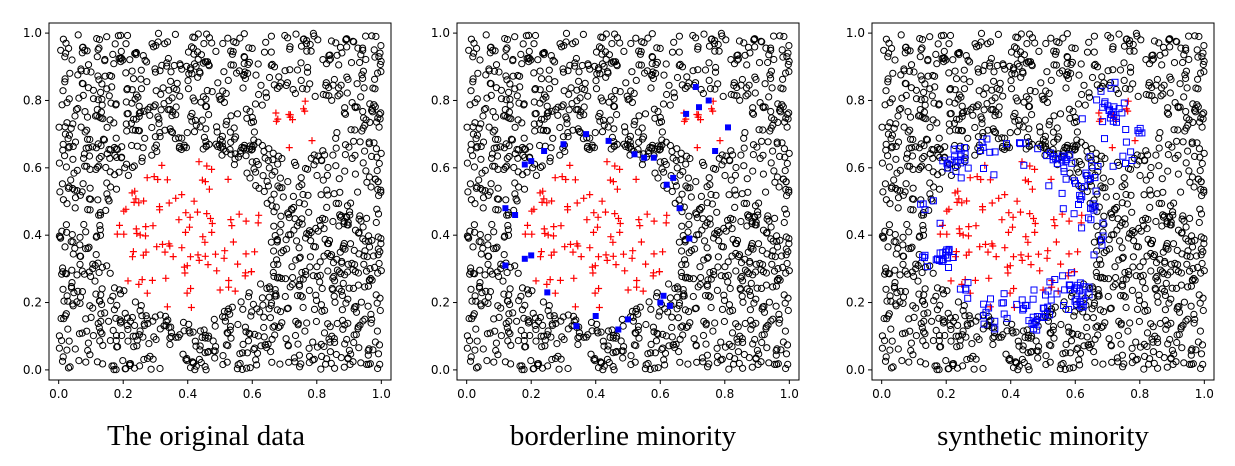 The width and height of the screenshot is (1235, 466). What do you see at coordinates (644, 157) in the screenshot?
I see `borderline-point` at bounding box center [644, 157].